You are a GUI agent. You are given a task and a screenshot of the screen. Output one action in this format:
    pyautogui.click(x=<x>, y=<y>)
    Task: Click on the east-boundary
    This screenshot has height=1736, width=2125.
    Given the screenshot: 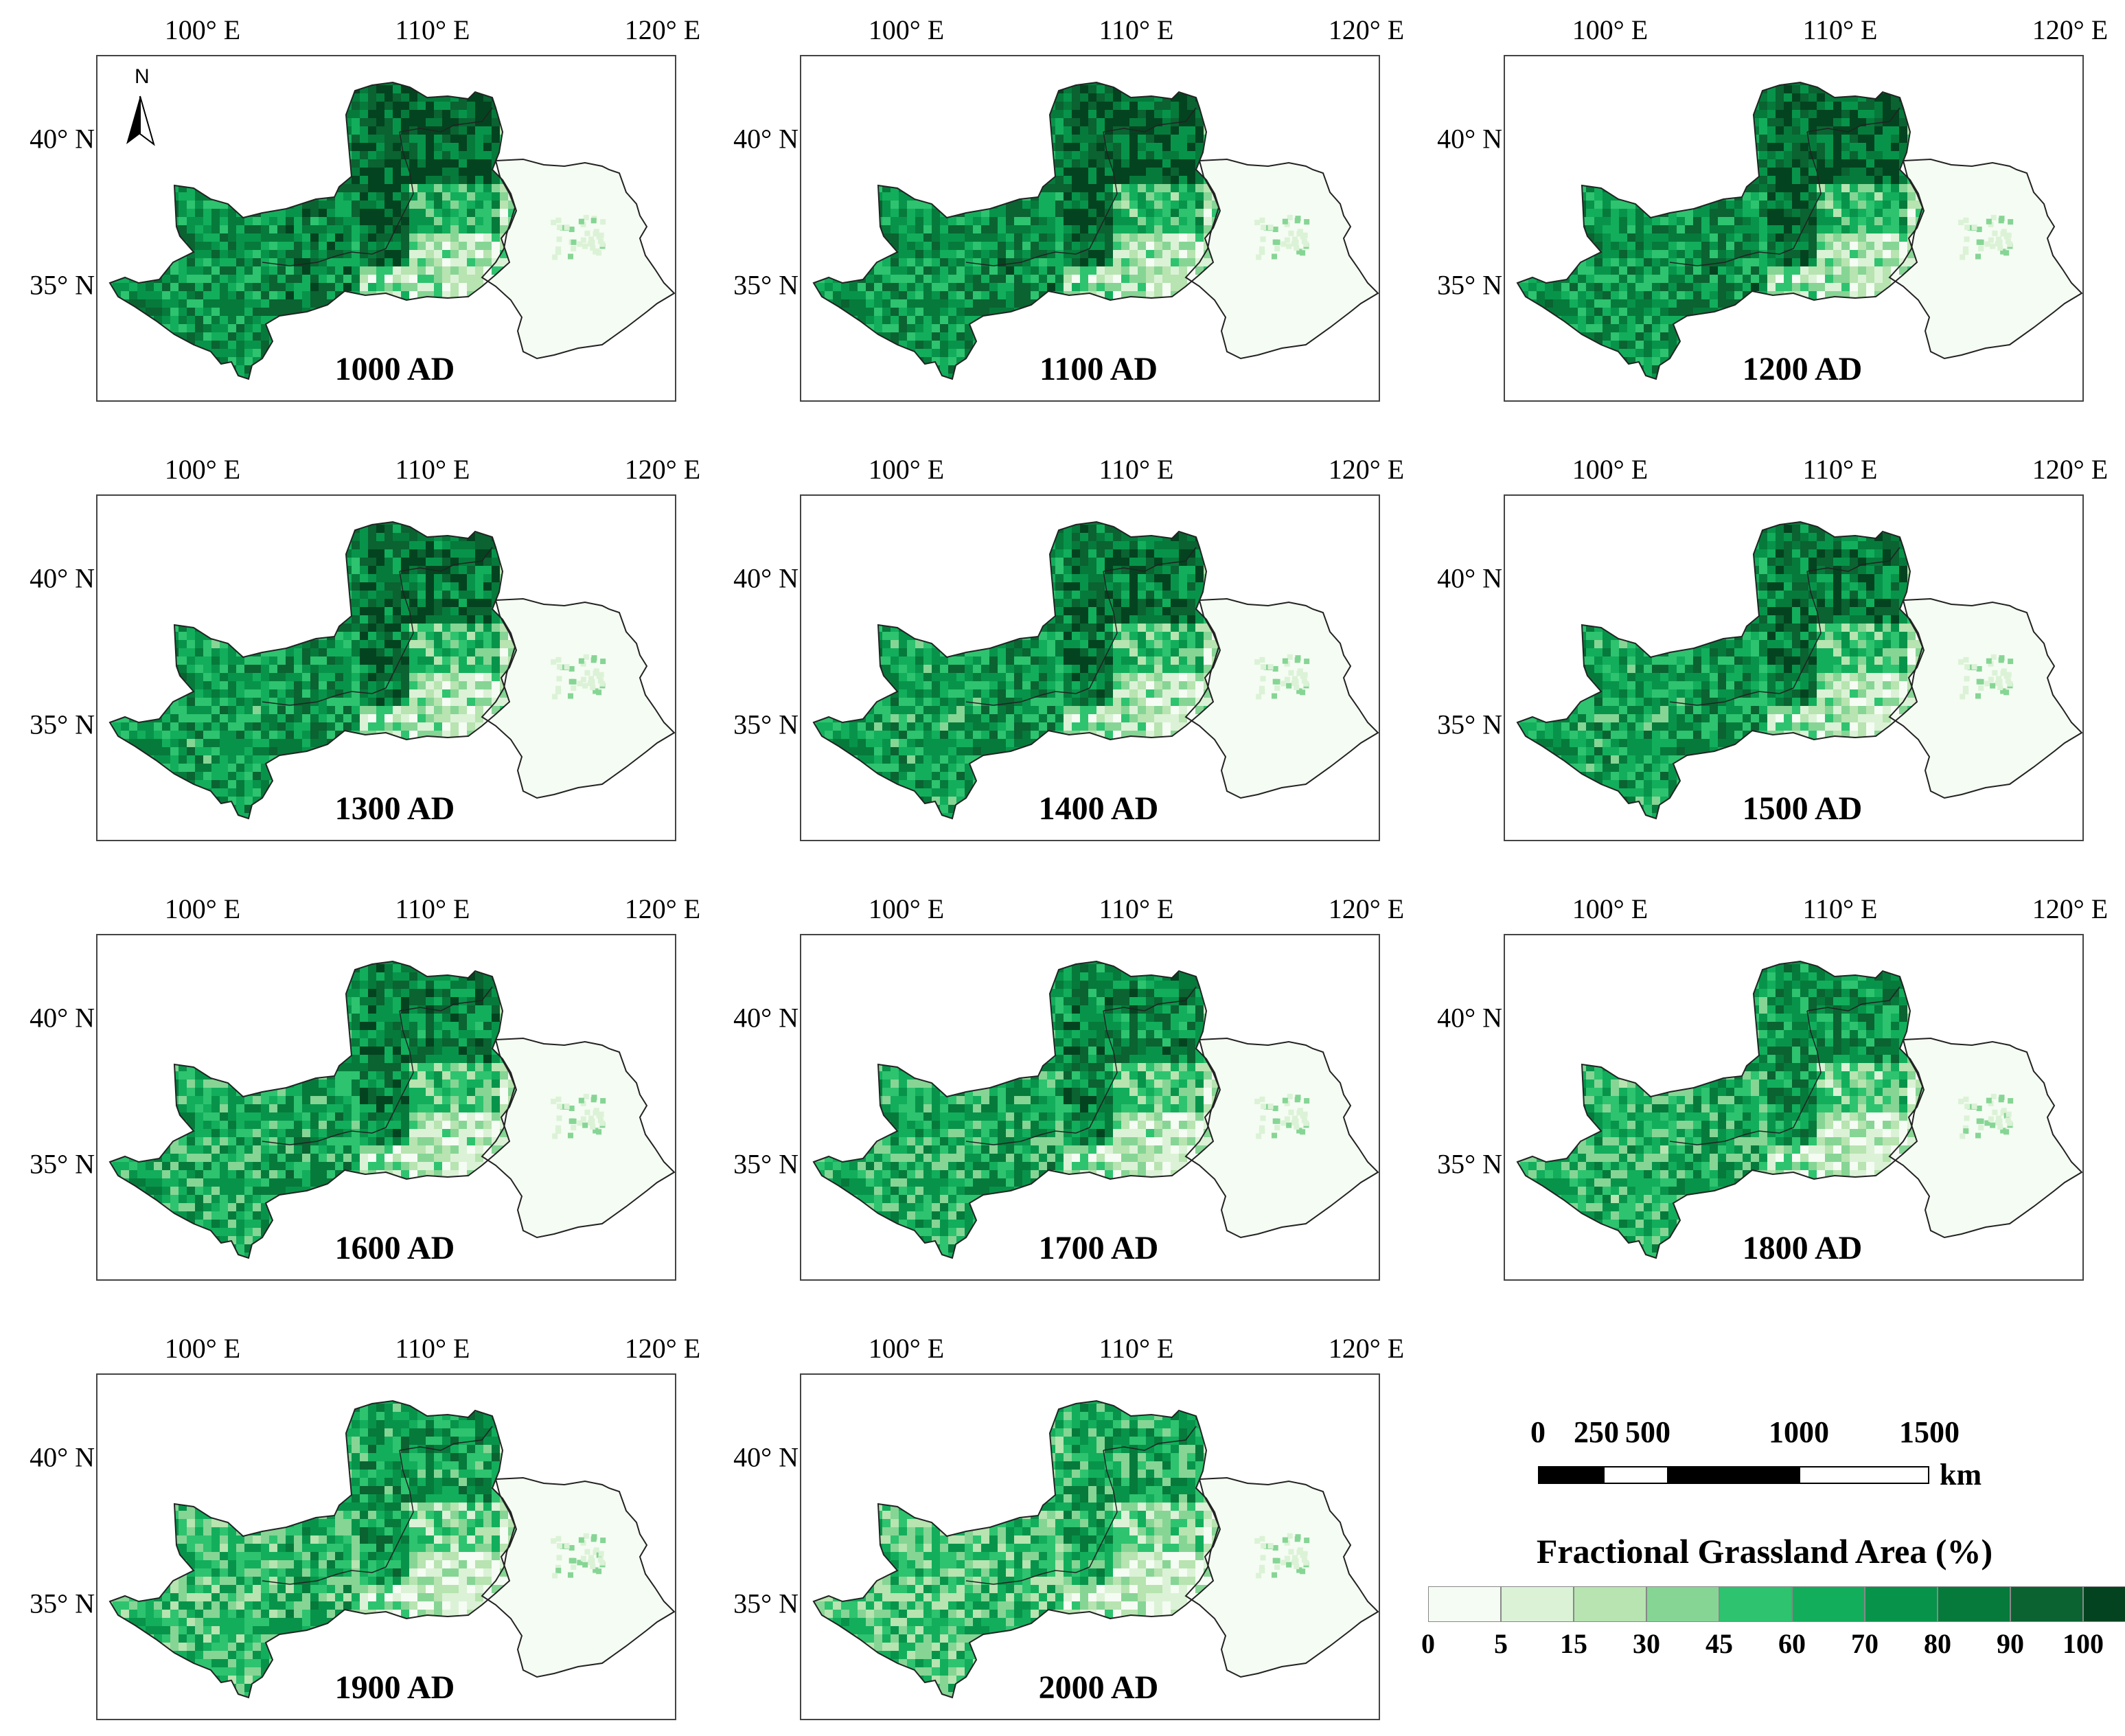 What is the action you would take?
    pyautogui.click(x=1281, y=259)
    